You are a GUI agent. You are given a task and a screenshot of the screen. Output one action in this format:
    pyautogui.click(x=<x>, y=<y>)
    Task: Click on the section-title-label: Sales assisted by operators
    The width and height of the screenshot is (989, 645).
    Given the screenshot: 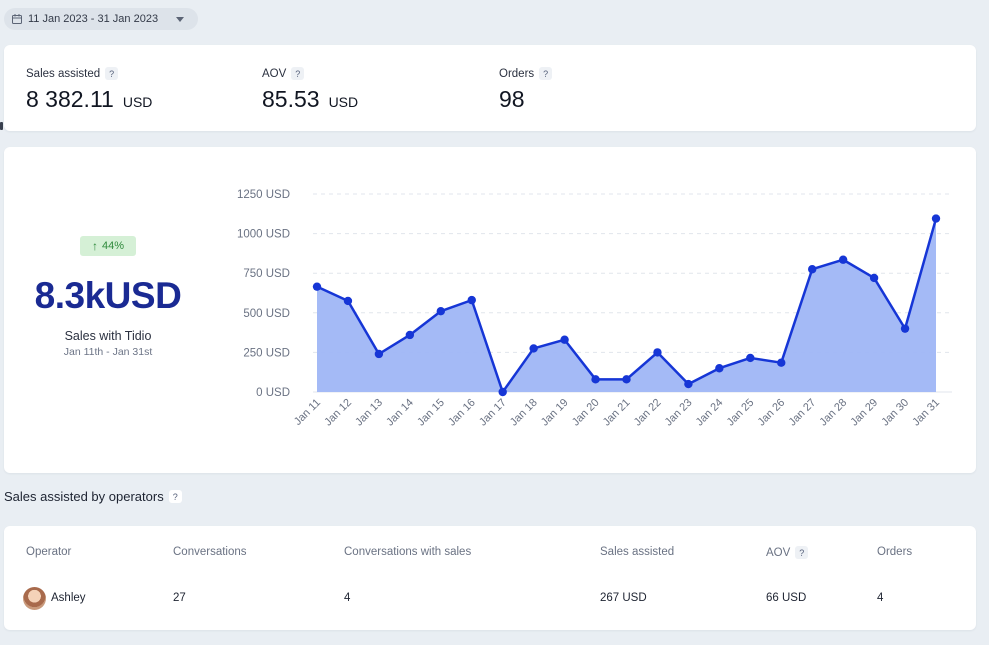 What is the action you would take?
    pyautogui.click(x=84, y=496)
    